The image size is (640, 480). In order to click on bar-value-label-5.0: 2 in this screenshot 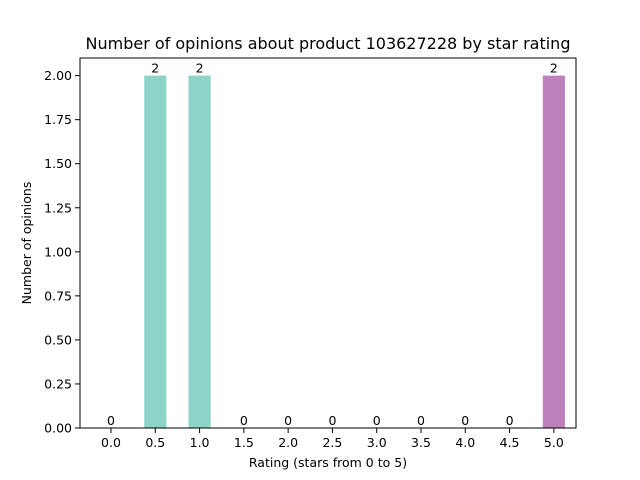, I will do `click(554, 68)`.